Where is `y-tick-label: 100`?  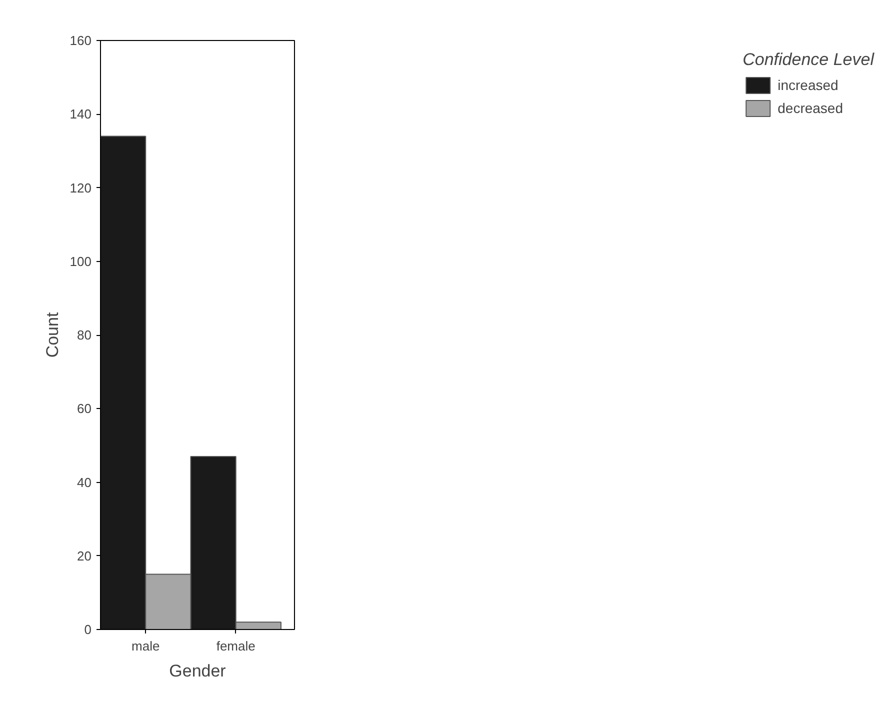 y-tick-label: 100 is located at coordinates (81, 261).